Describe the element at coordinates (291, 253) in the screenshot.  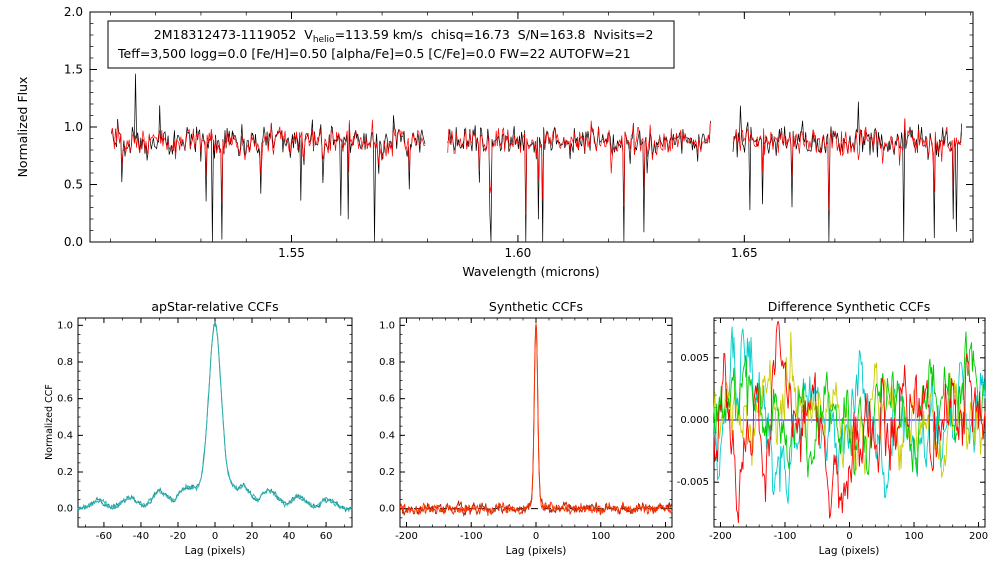
I see `x-tick-label: 1.55` at that location.